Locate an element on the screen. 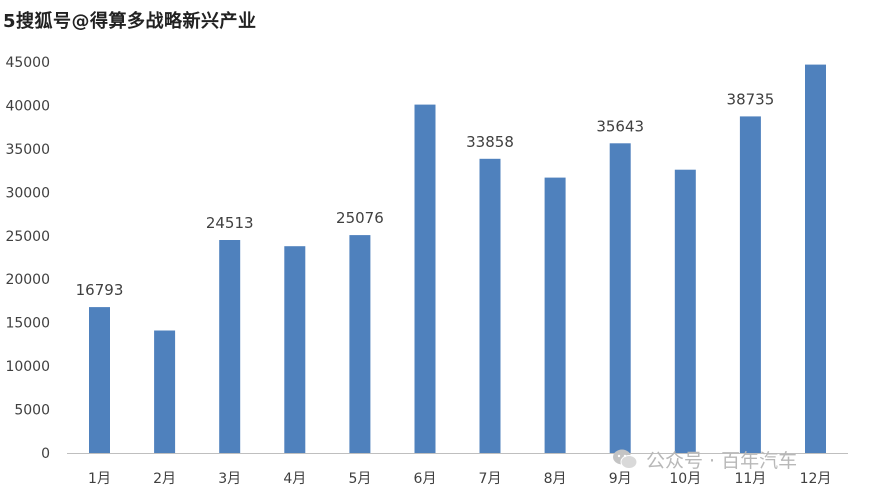 The width and height of the screenshot is (870, 492). x-tick-label: 2月 is located at coordinates (164, 479).